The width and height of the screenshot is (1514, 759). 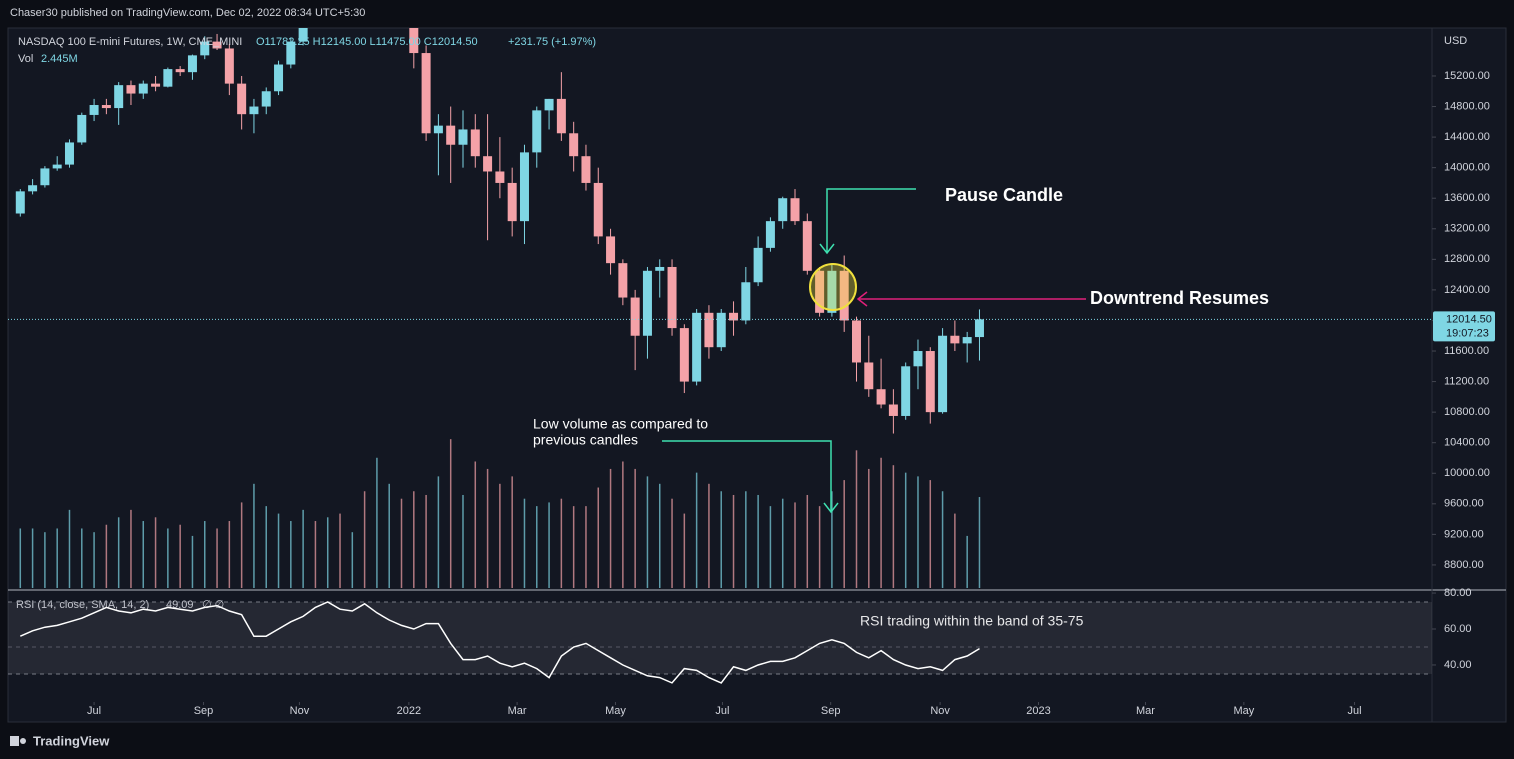 What do you see at coordinates (1467, 290) in the screenshot?
I see `y-tick-label: 12400.00` at bounding box center [1467, 290].